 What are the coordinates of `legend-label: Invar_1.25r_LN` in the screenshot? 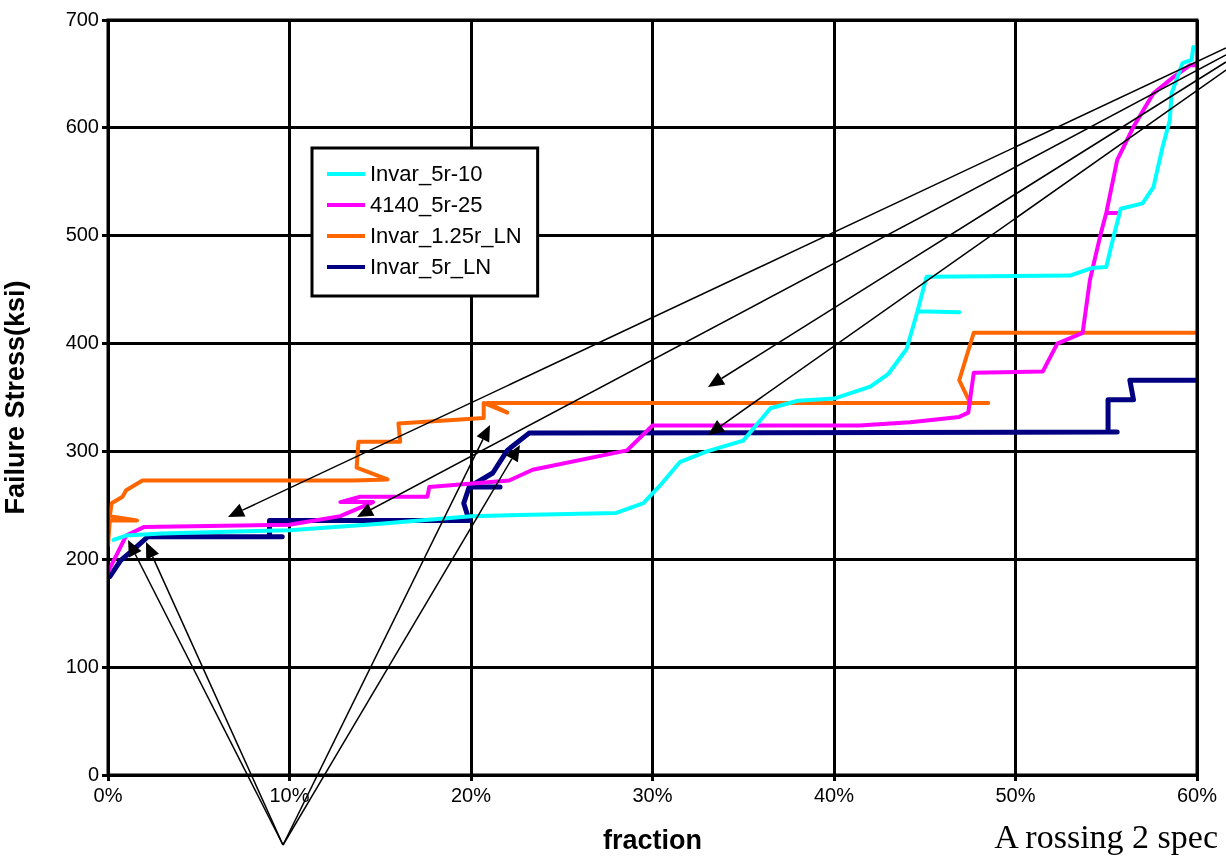 It's located at (446, 236).